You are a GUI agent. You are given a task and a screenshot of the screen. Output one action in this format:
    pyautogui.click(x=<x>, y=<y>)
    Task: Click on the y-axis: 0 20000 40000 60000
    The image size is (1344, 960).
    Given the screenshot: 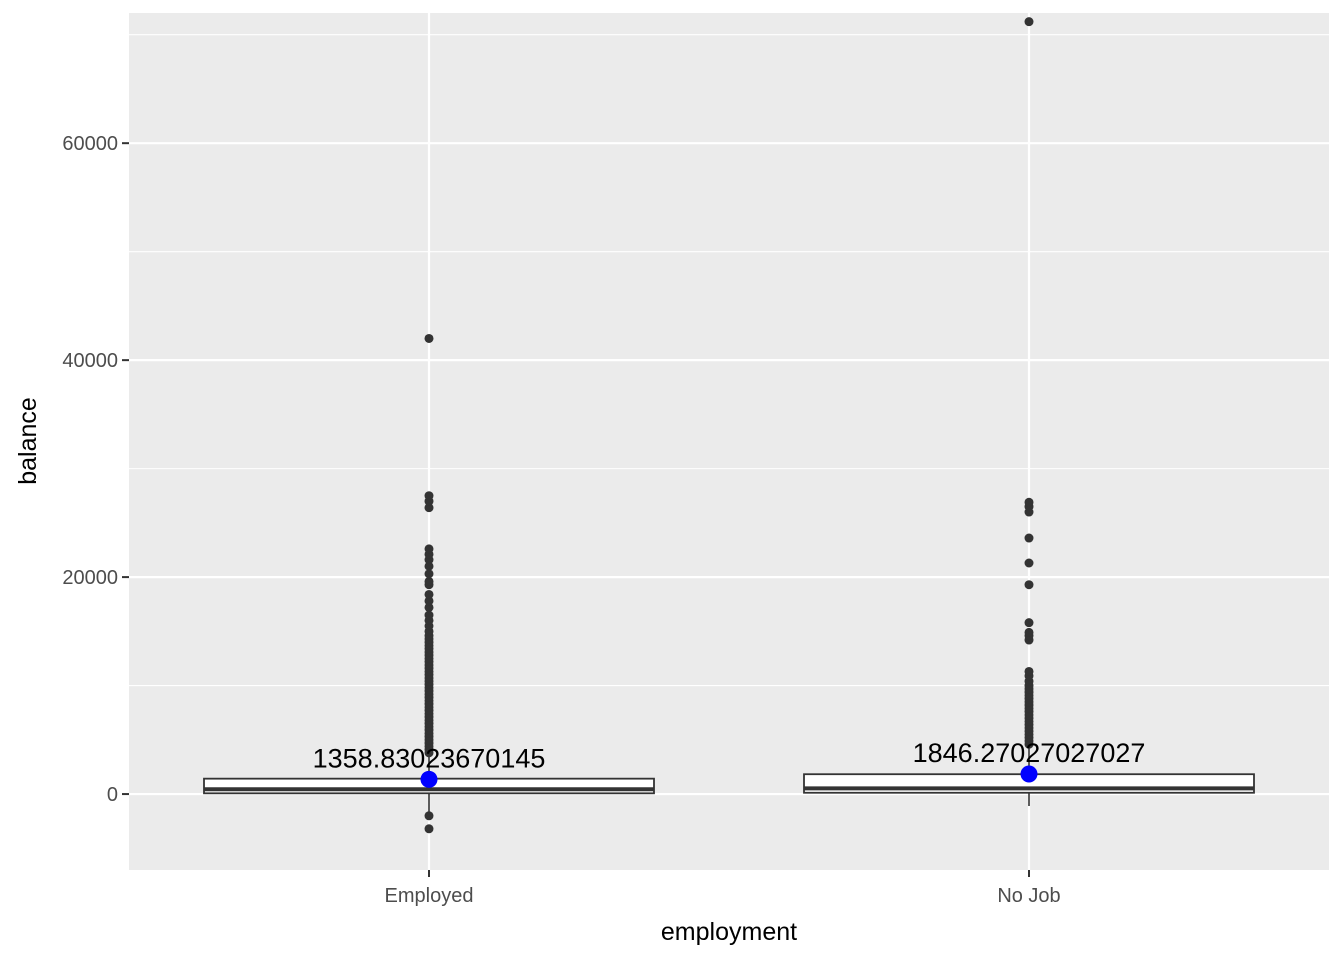 What is the action you would take?
    pyautogui.click(x=95, y=469)
    